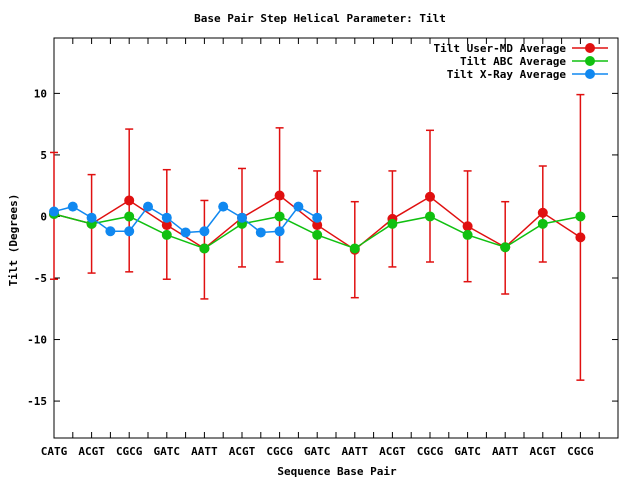  I want to click on chart-title: Base Pair Step Helical Parameter: Tilt, so click(320, 18).